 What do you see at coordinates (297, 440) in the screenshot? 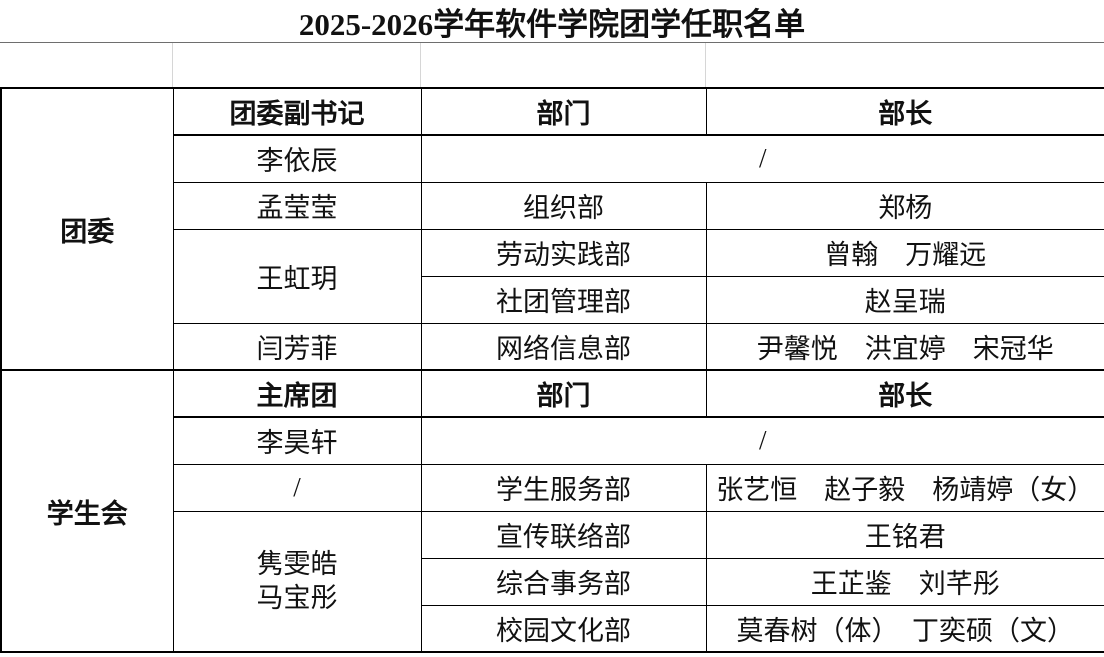
I see `name-cell: 李昊轩` at bounding box center [297, 440].